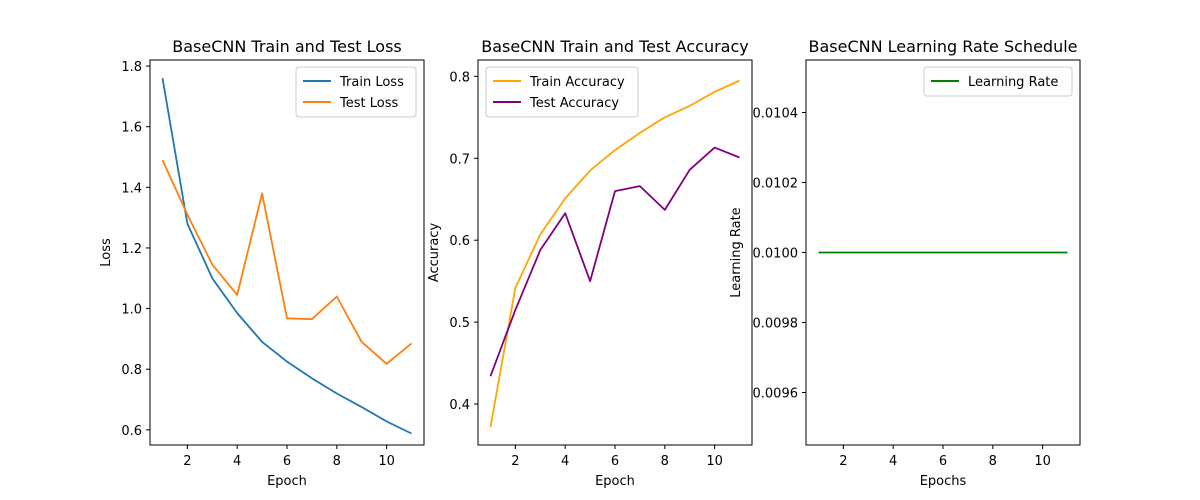 This screenshot has width=1200, height=500. Describe the element at coordinates (943, 461) in the screenshot. I see `learning-rate-chart-xtick-label: 6` at that location.